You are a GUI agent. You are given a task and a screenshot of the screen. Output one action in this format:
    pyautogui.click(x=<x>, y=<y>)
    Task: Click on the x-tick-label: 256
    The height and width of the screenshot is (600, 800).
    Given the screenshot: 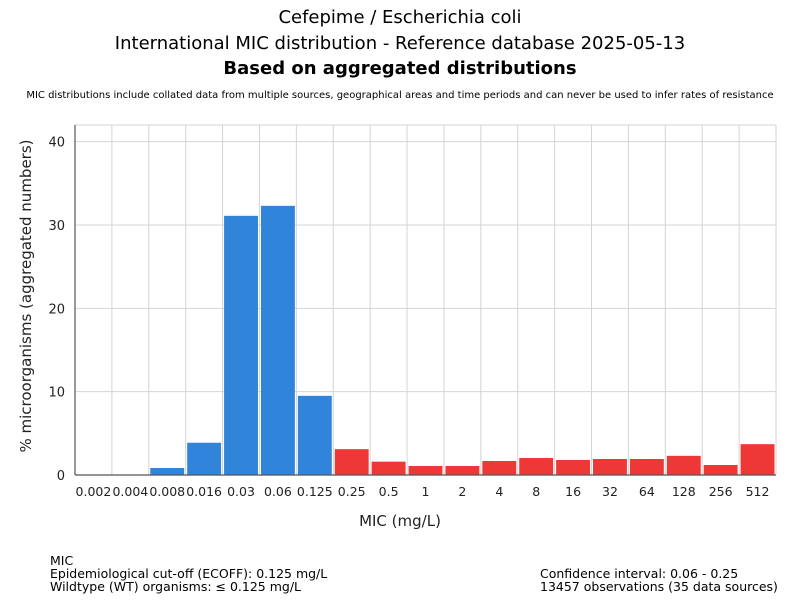 What is the action you would take?
    pyautogui.click(x=721, y=491)
    